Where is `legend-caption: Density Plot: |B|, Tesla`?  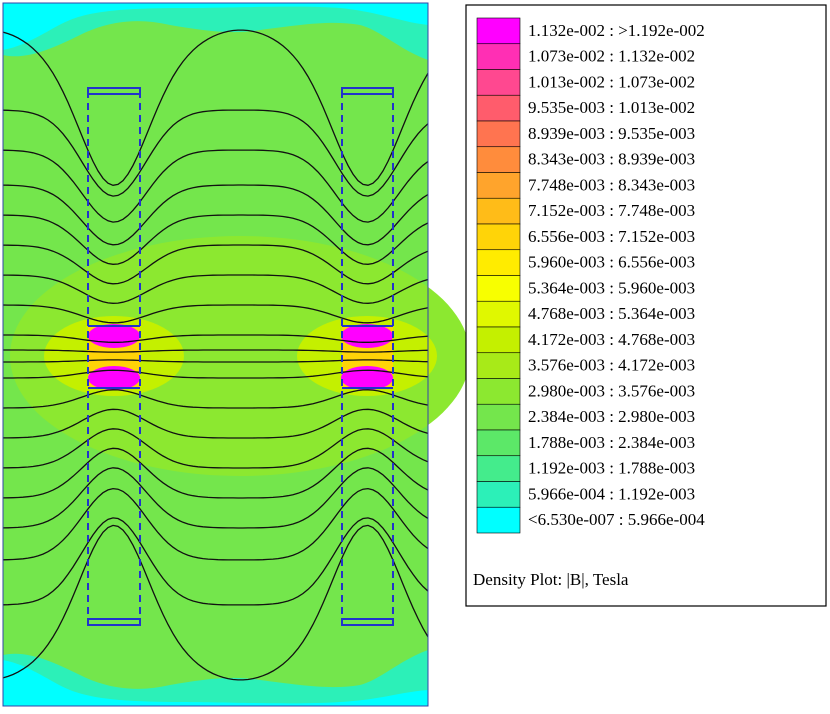
legend-caption: Density Plot: |B|, Tesla is located at coordinates (551, 579).